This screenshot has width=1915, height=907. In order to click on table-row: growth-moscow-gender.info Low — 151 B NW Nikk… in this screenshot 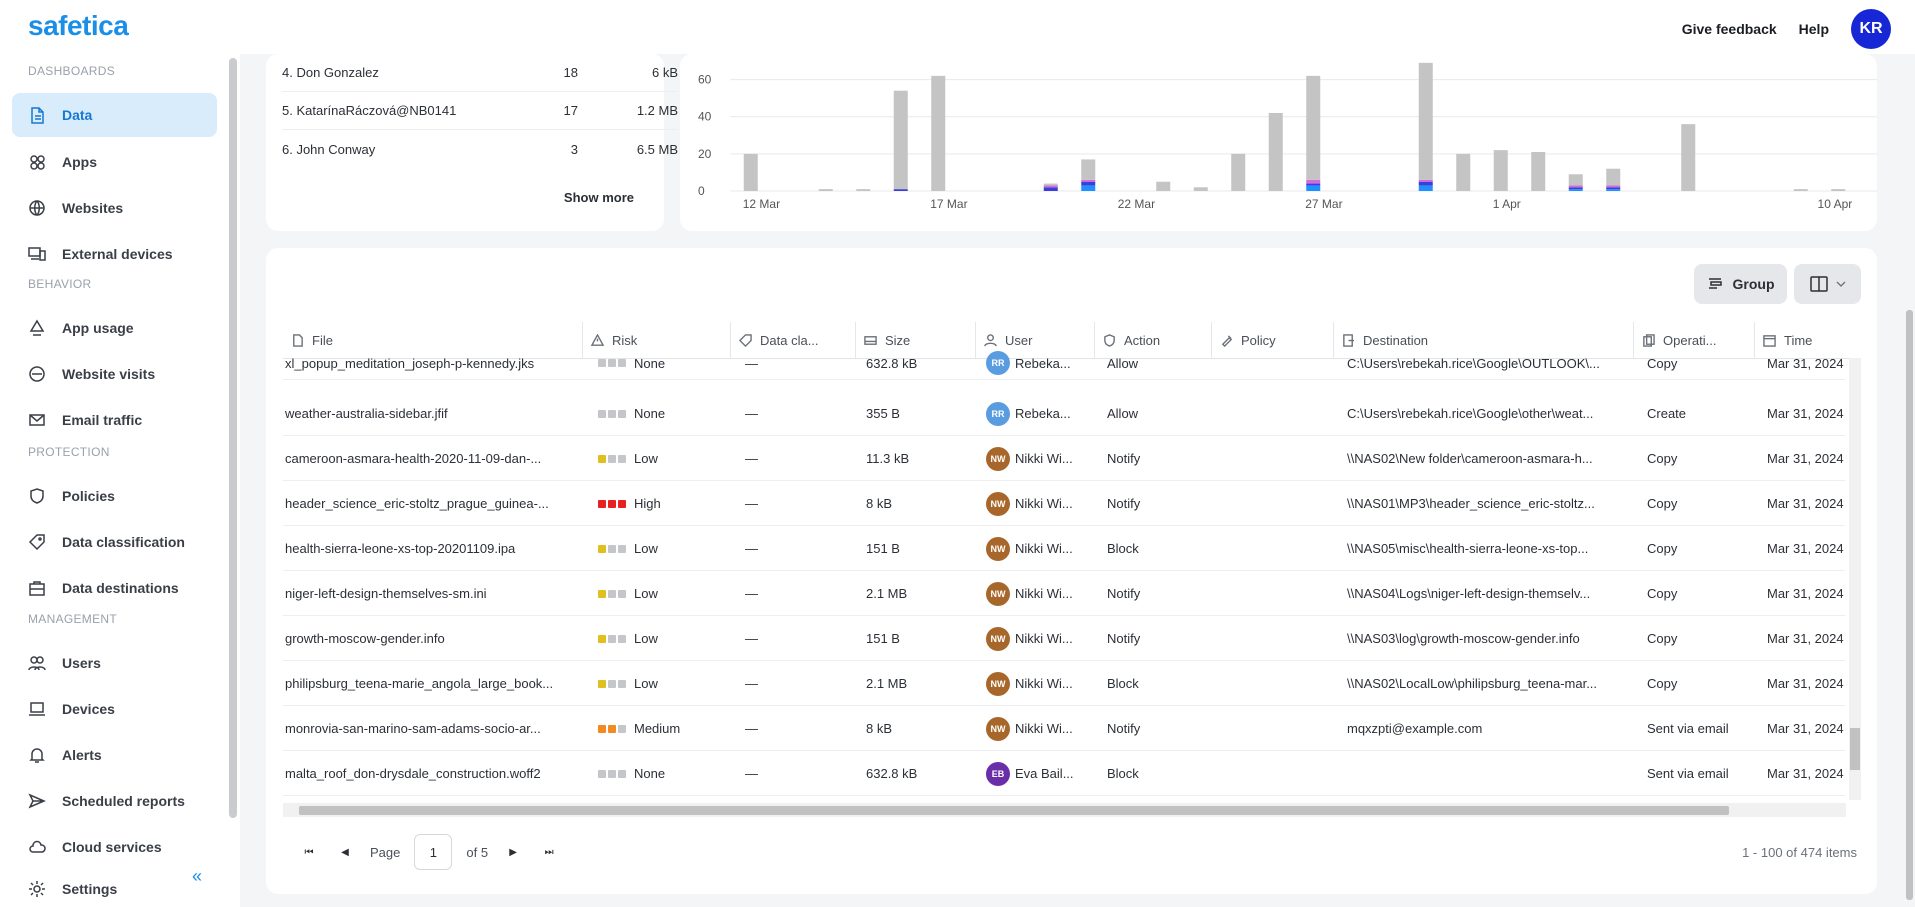, I will do `click(1064, 638)`.